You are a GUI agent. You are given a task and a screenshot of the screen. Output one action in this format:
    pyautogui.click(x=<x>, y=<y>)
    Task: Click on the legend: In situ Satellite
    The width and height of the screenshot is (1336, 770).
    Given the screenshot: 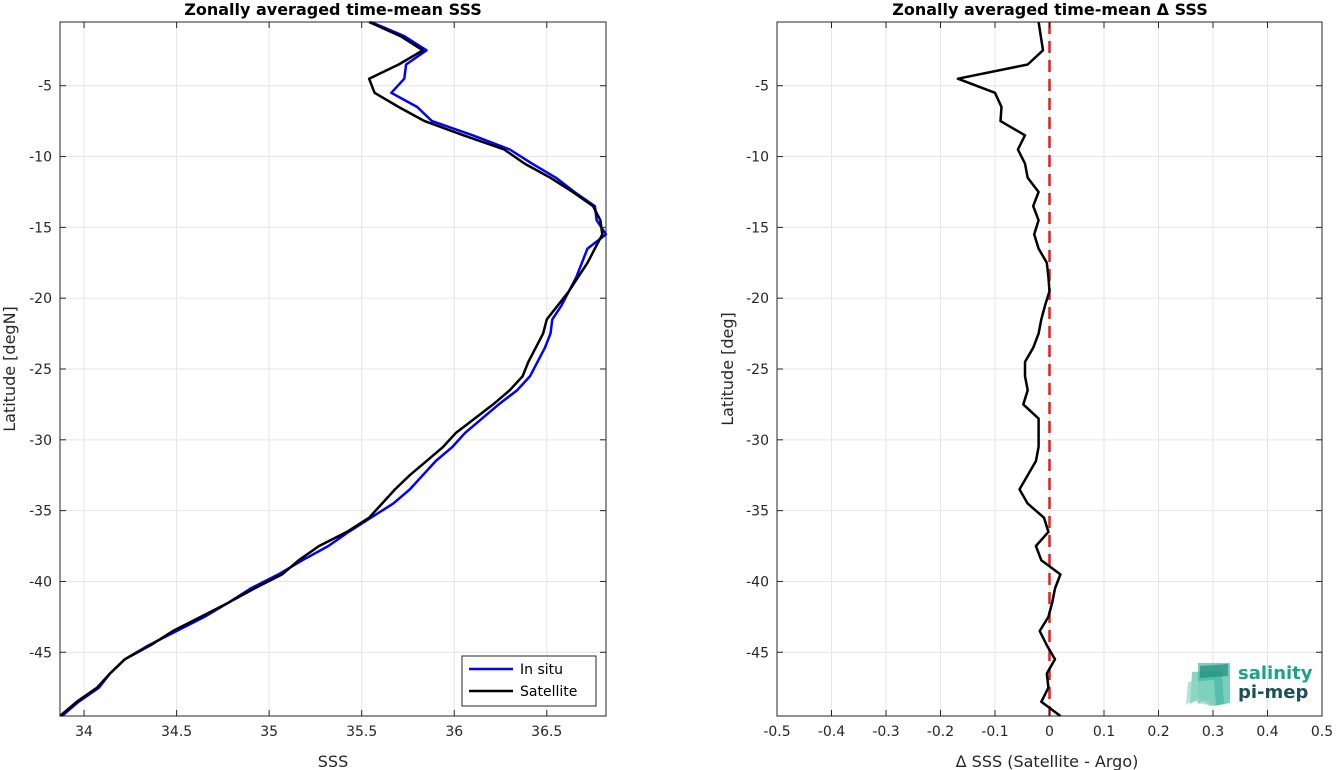 What is the action you would take?
    pyautogui.click(x=529, y=681)
    